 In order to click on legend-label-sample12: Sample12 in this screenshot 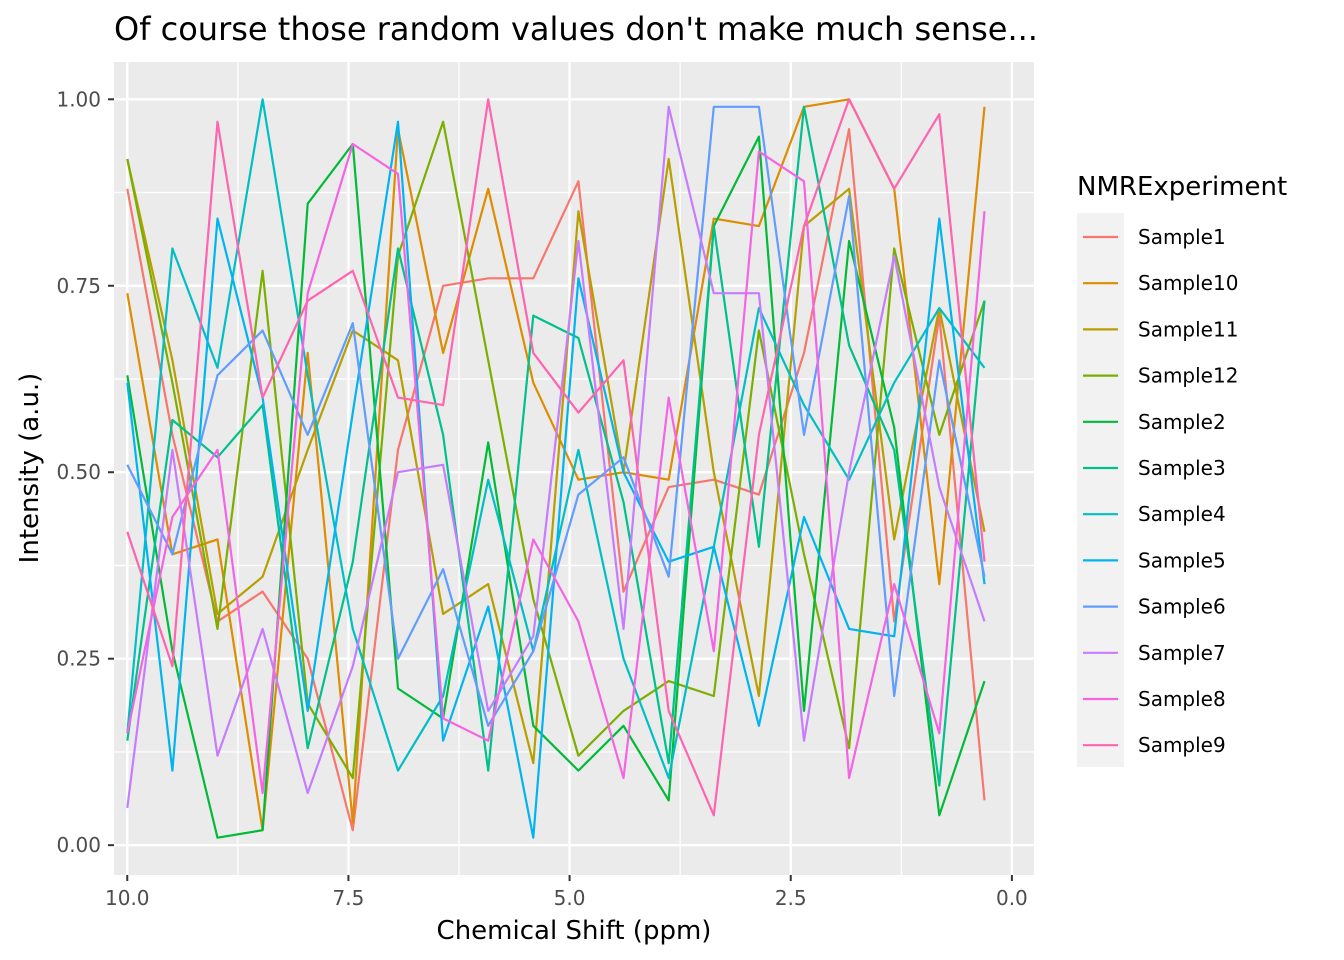, I will do `click(1188, 376)`.